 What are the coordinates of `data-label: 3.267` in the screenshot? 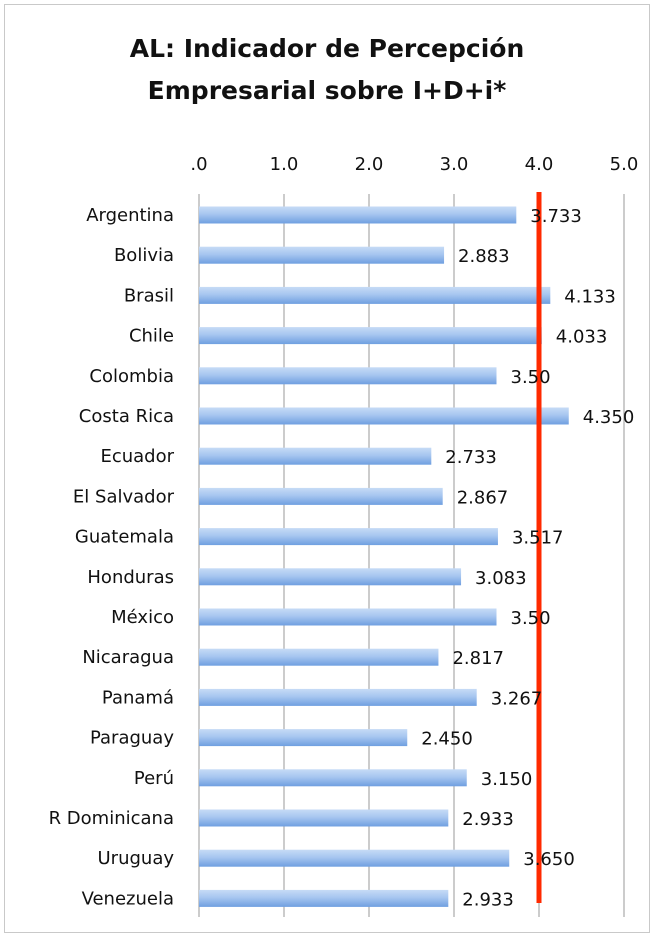 It's located at (517, 698).